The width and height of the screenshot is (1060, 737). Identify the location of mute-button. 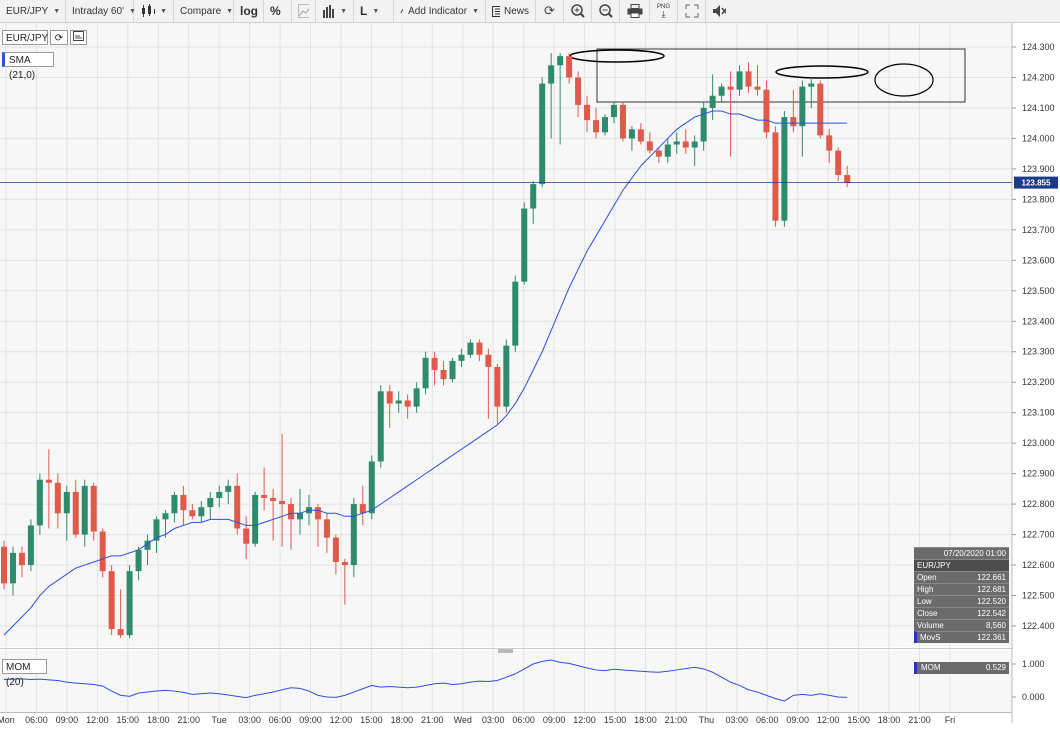
(719, 11).